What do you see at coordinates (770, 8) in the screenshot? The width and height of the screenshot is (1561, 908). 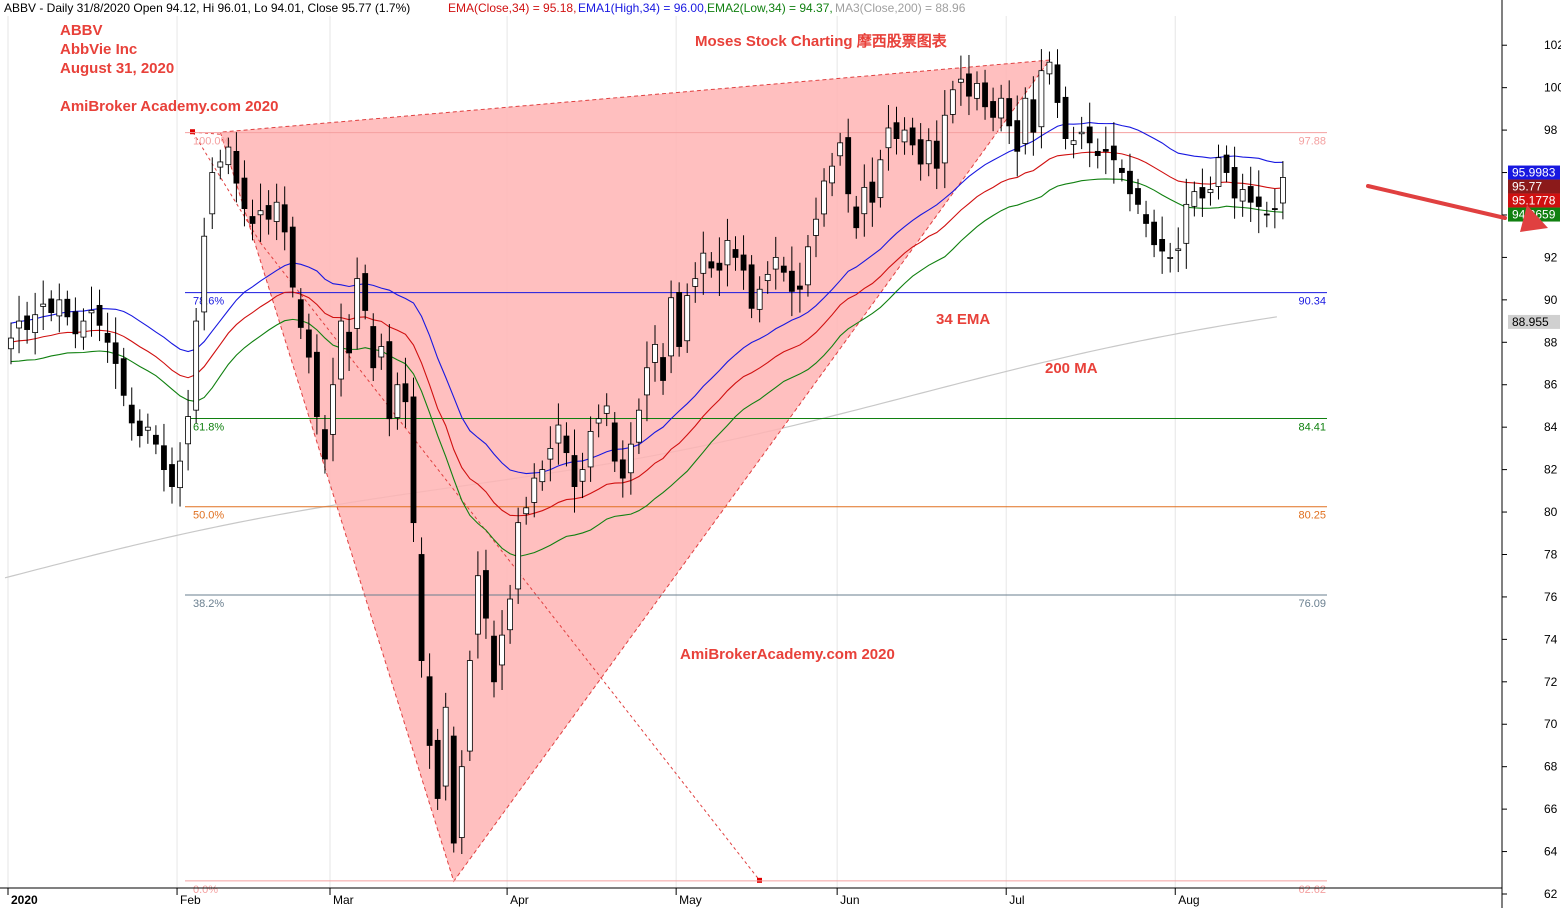 I see `header-ema2: EMA2(Low,34) = 94.37,` at bounding box center [770, 8].